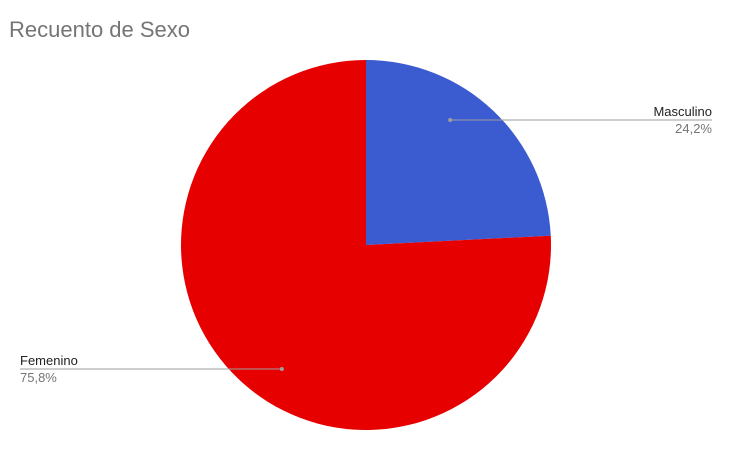 Image resolution: width=735 pixels, height=454 pixels. What do you see at coordinates (450, 120) in the screenshot?
I see `leader-dot-masculino` at bounding box center [450, 120].